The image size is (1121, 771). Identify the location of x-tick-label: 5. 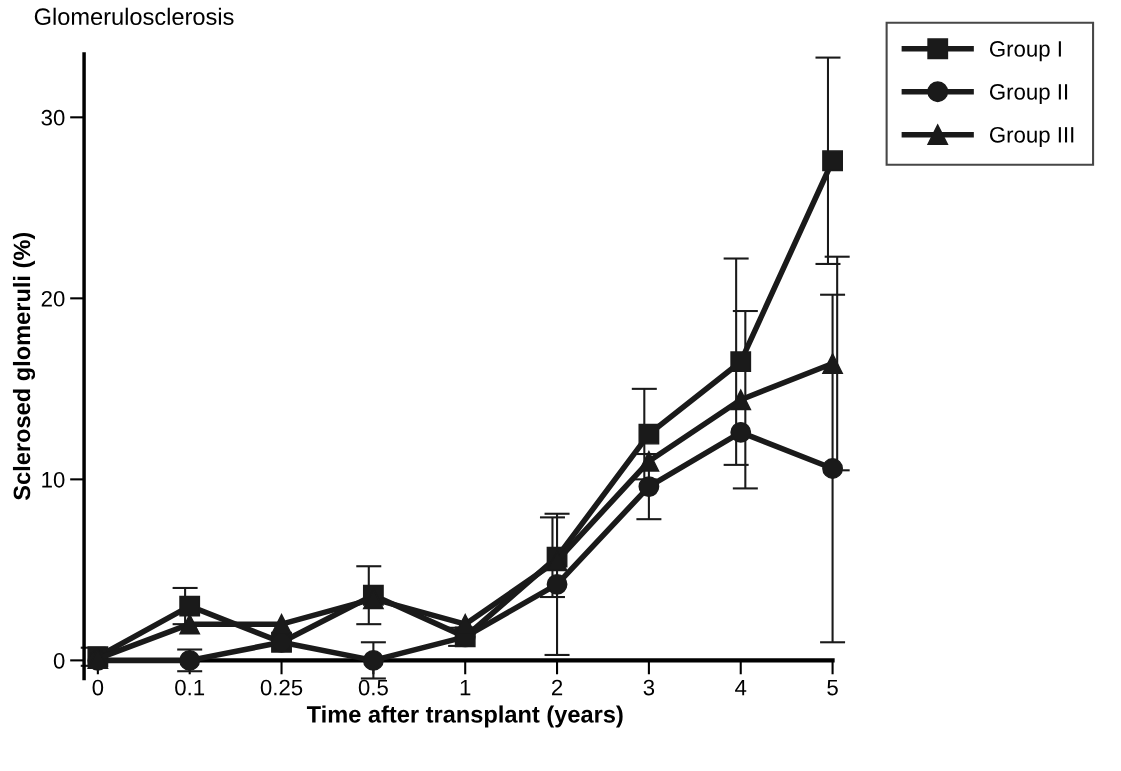
(832, 687).